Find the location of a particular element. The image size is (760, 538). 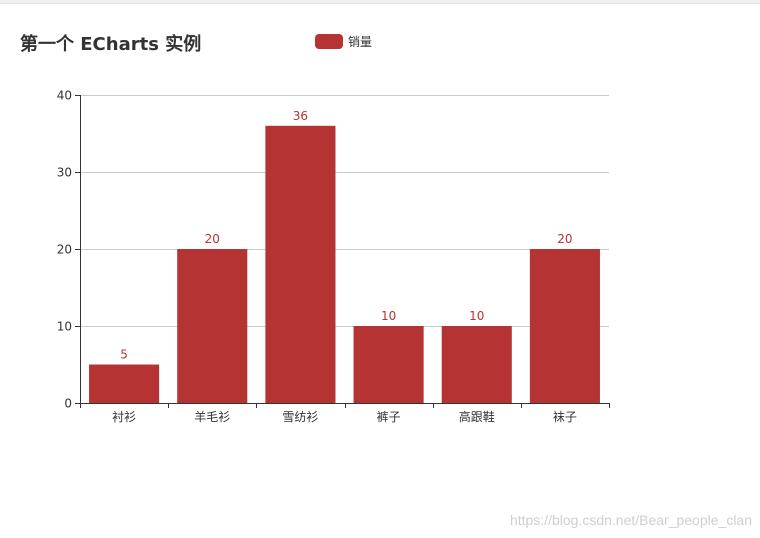

x-tick-label: 高跟鞋 is located at coordinates (477, 416).